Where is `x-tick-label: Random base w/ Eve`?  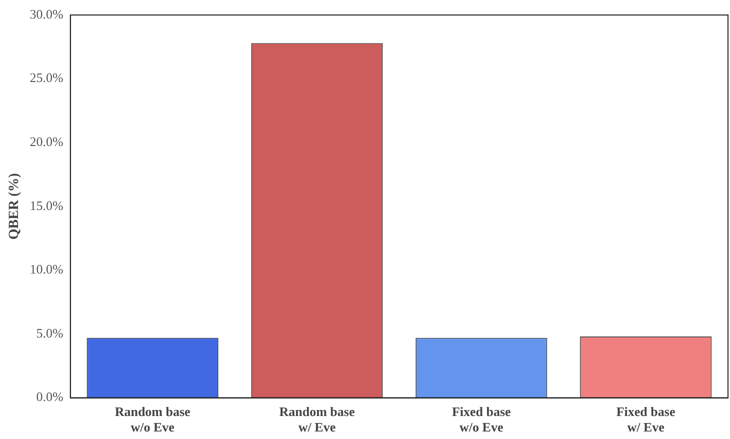
x-tick-label: Random base w/ Eve is located at coordinates (317, 419).